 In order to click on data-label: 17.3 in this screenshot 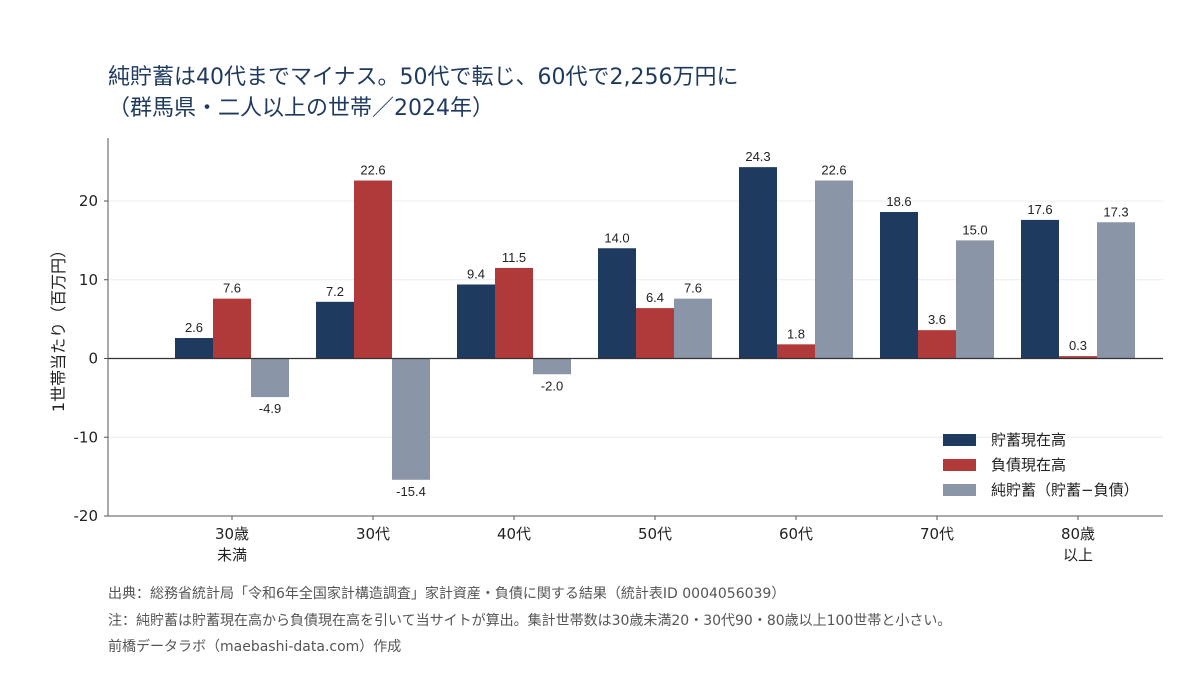, I will do `click(1115, 211)`.